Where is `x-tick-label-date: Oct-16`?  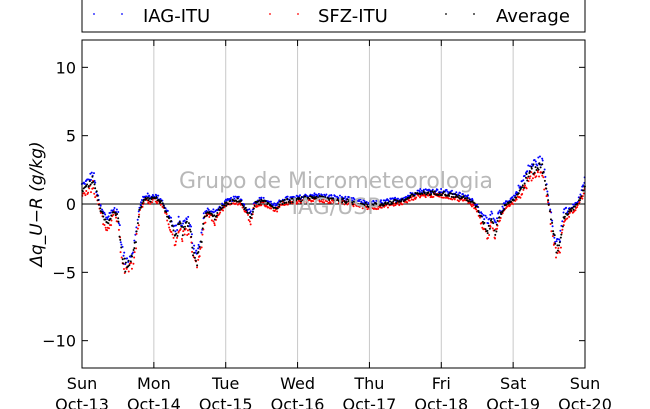 x-tick-label-date: Oct-16 is located at coordinates (298, 402).